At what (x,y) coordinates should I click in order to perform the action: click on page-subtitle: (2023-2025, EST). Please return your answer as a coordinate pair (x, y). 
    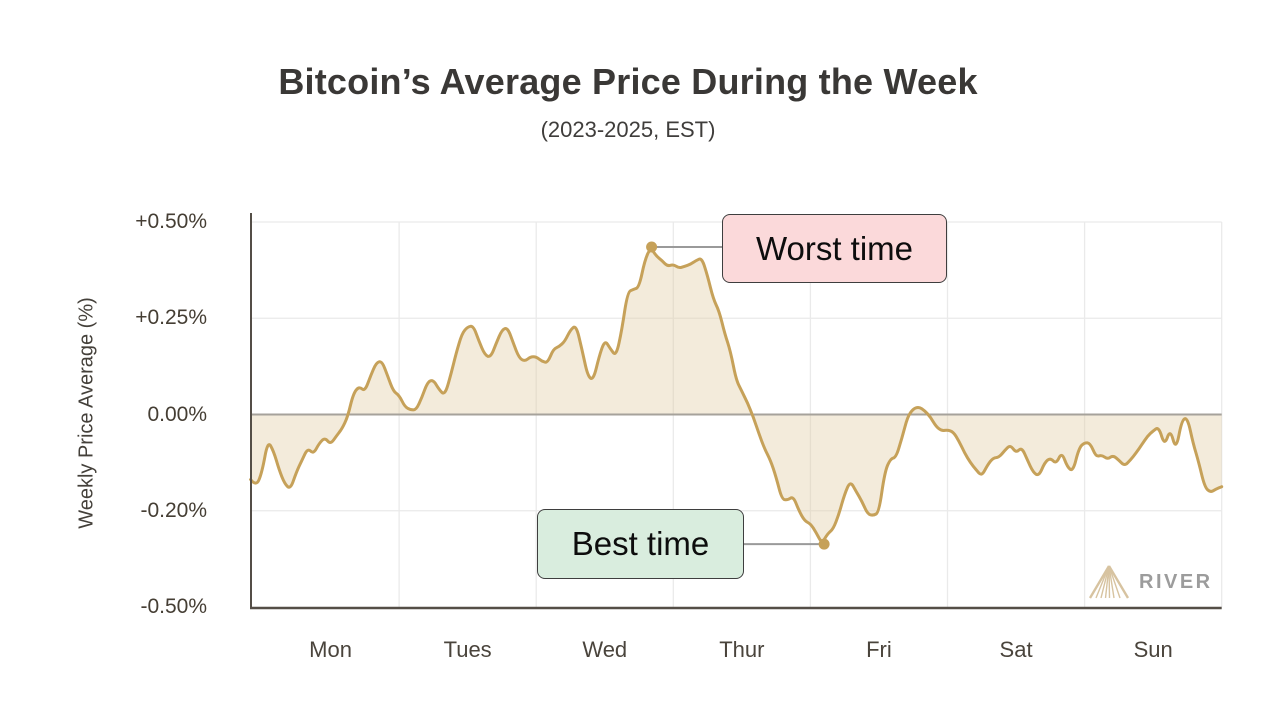
    Looking at the image, I should click on (628, 129).